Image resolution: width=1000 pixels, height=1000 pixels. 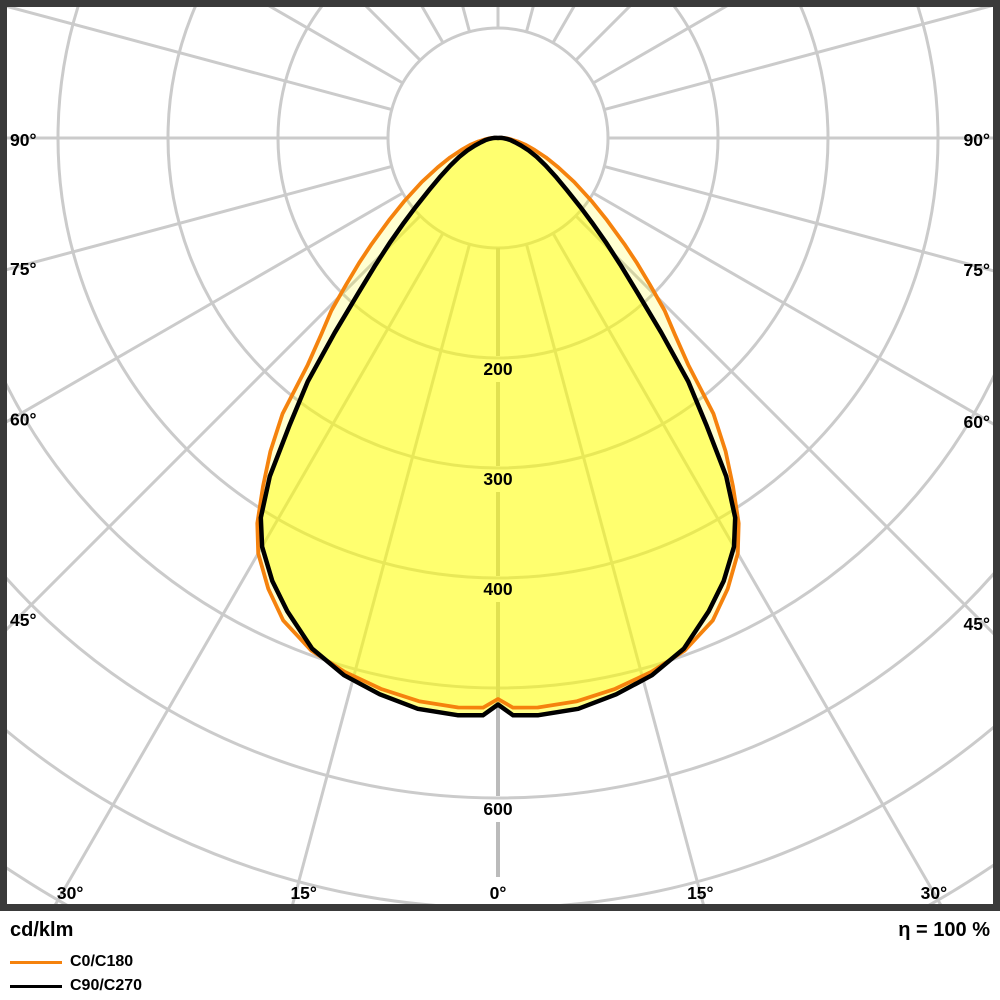 I want to click on radial-tick-label: 300, so click(x=497, y=479).